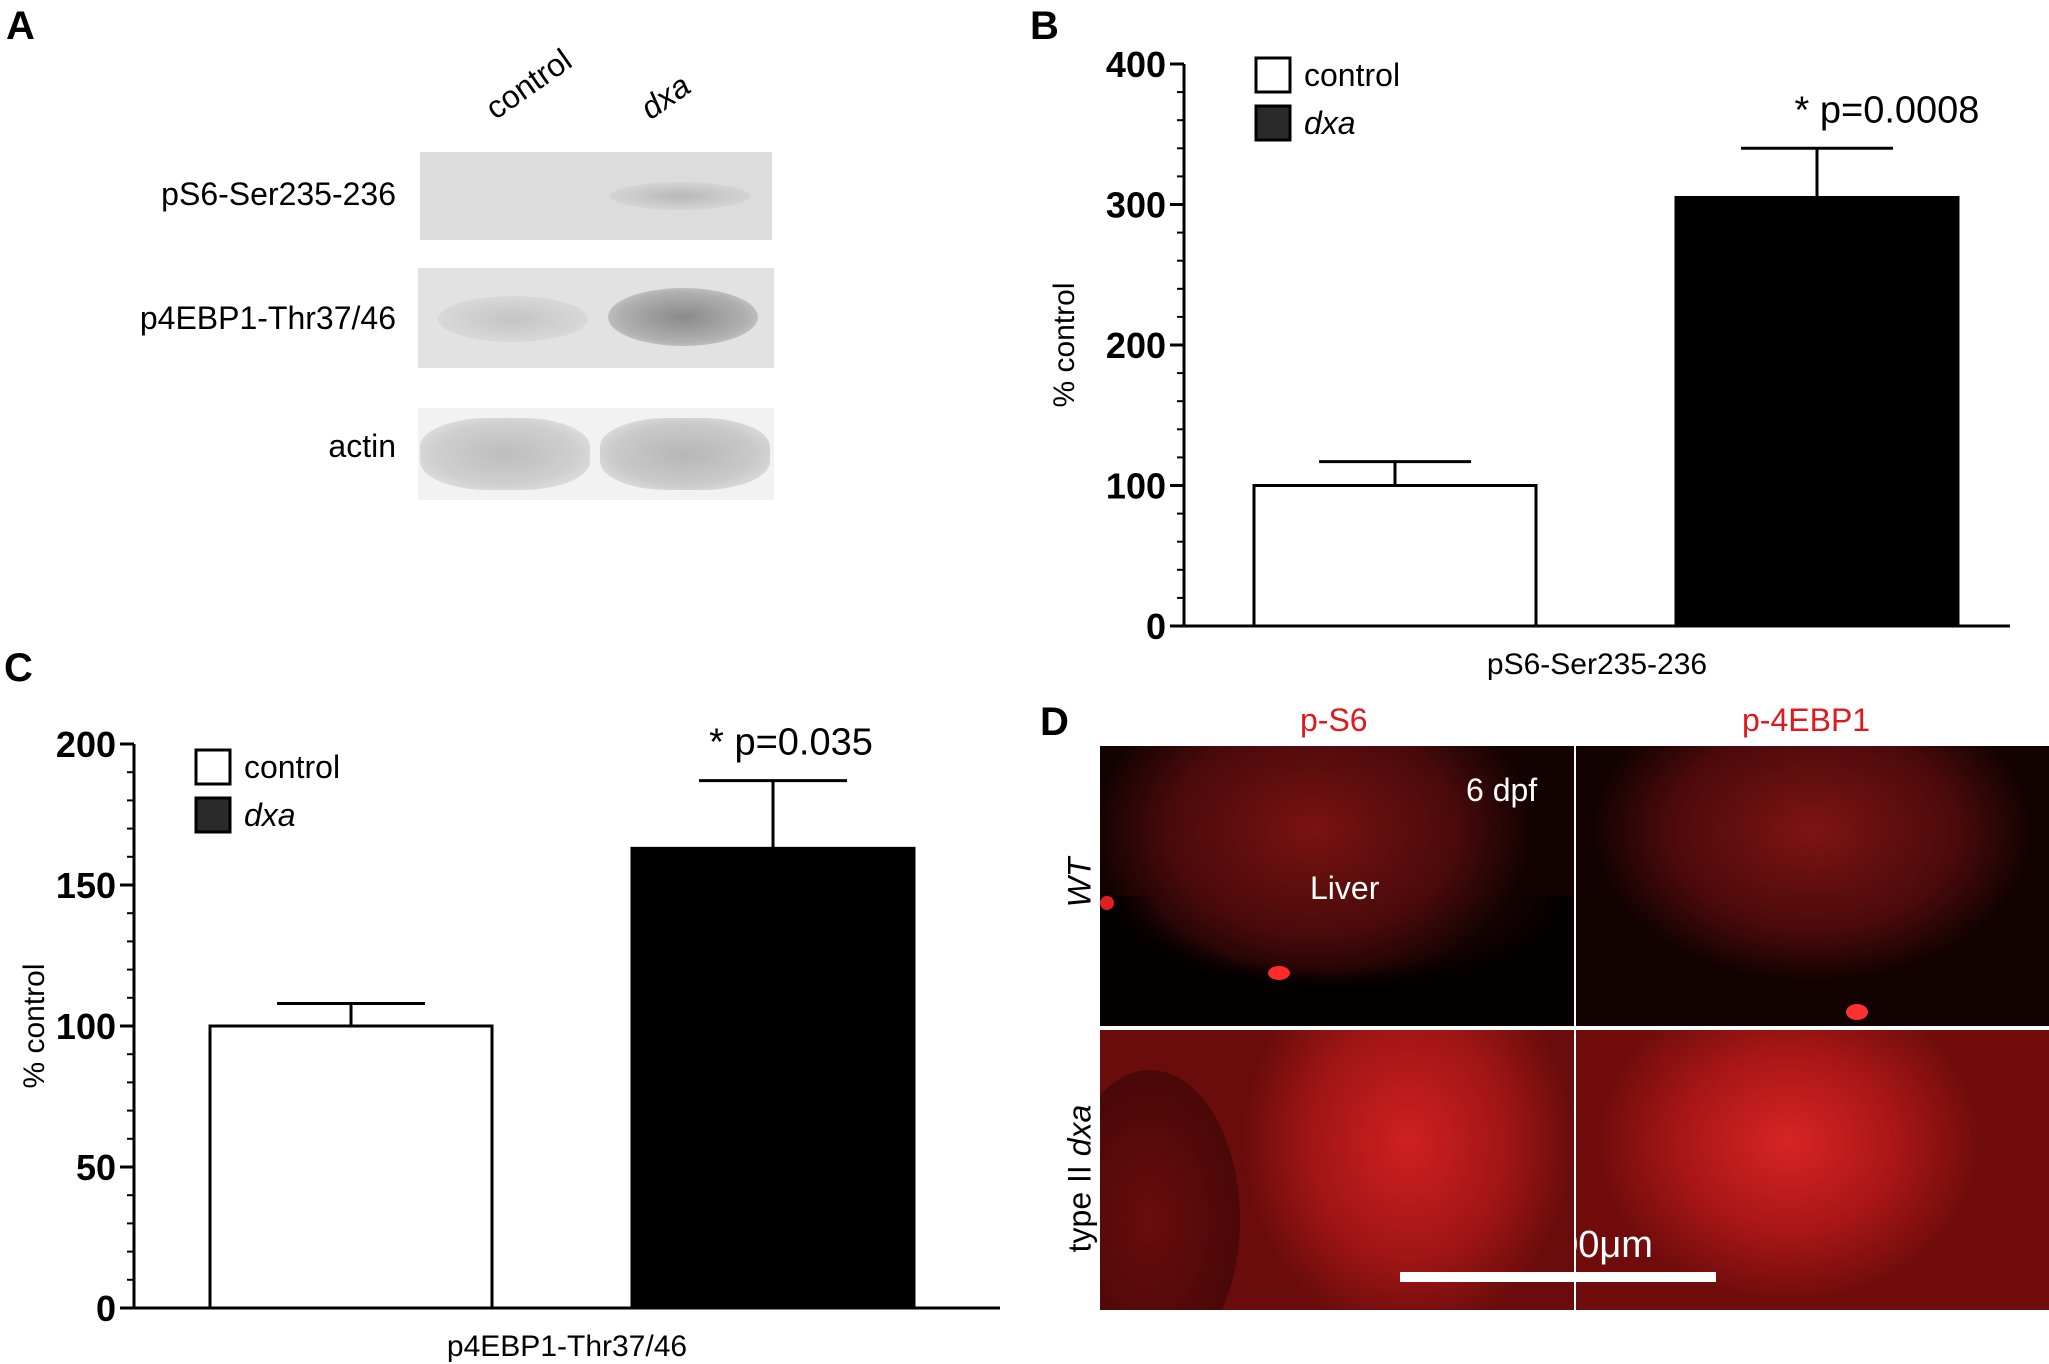  What do you see at coordinates (1136, 64) in the screenshot?
I see `y-tick-label: 400` at bounding box center [1136, 64].